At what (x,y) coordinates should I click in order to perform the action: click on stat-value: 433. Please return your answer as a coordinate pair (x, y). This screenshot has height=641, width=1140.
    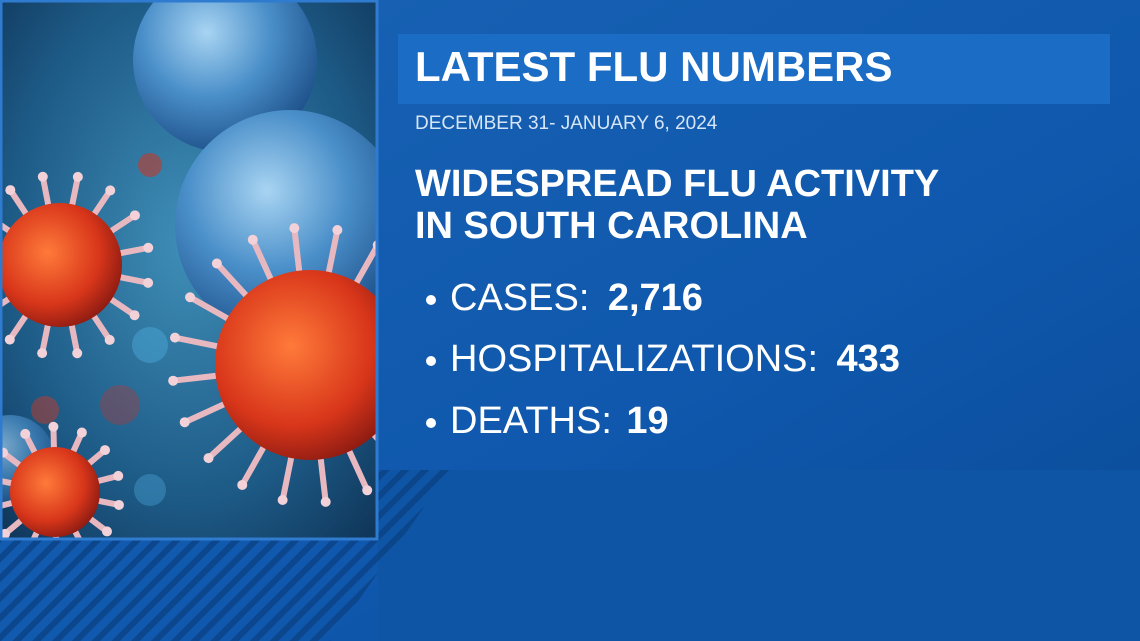
    Looking at the image, I should click on (868, 359).